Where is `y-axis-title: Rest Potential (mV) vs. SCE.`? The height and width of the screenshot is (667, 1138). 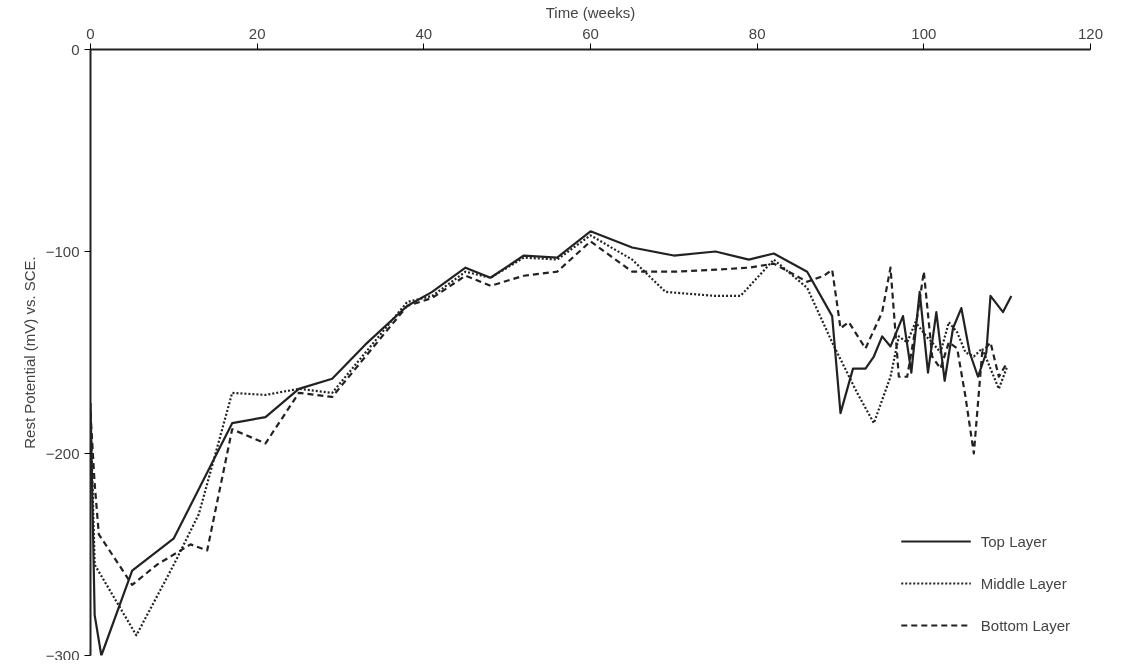
y-axis-title: Rest Potential (mV) vs. SCE. is located at coordinates (29, 352).